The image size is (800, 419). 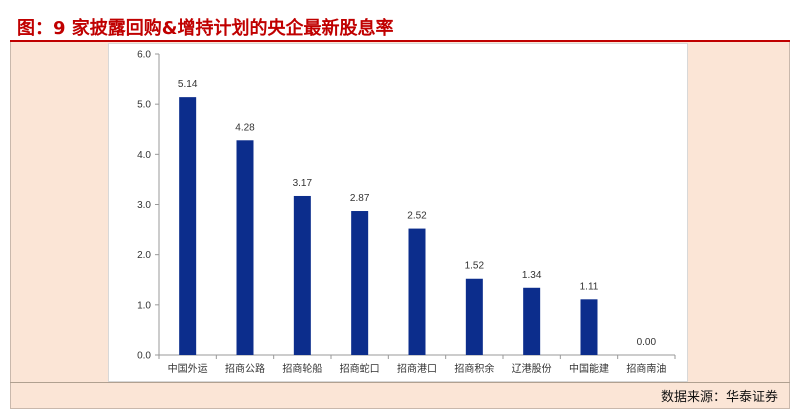 What do you see at coordinates (475, 266) in the screenshot?
I see `data-label: 1.52` at bounding box center [475, 266].